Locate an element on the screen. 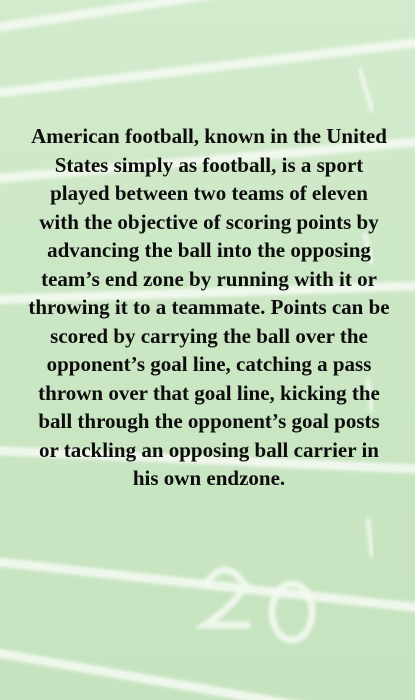 The width and height of the screenshot is (415, 700). yard-number is located at coordinates (254, 605).